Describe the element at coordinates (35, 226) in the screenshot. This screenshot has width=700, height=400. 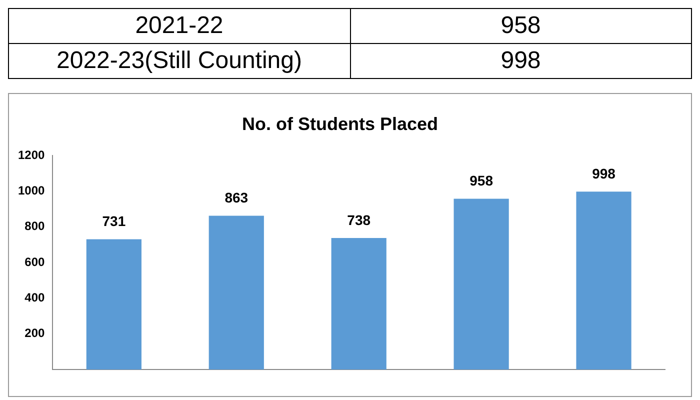
I see `y-tick-label: 800` at that location.